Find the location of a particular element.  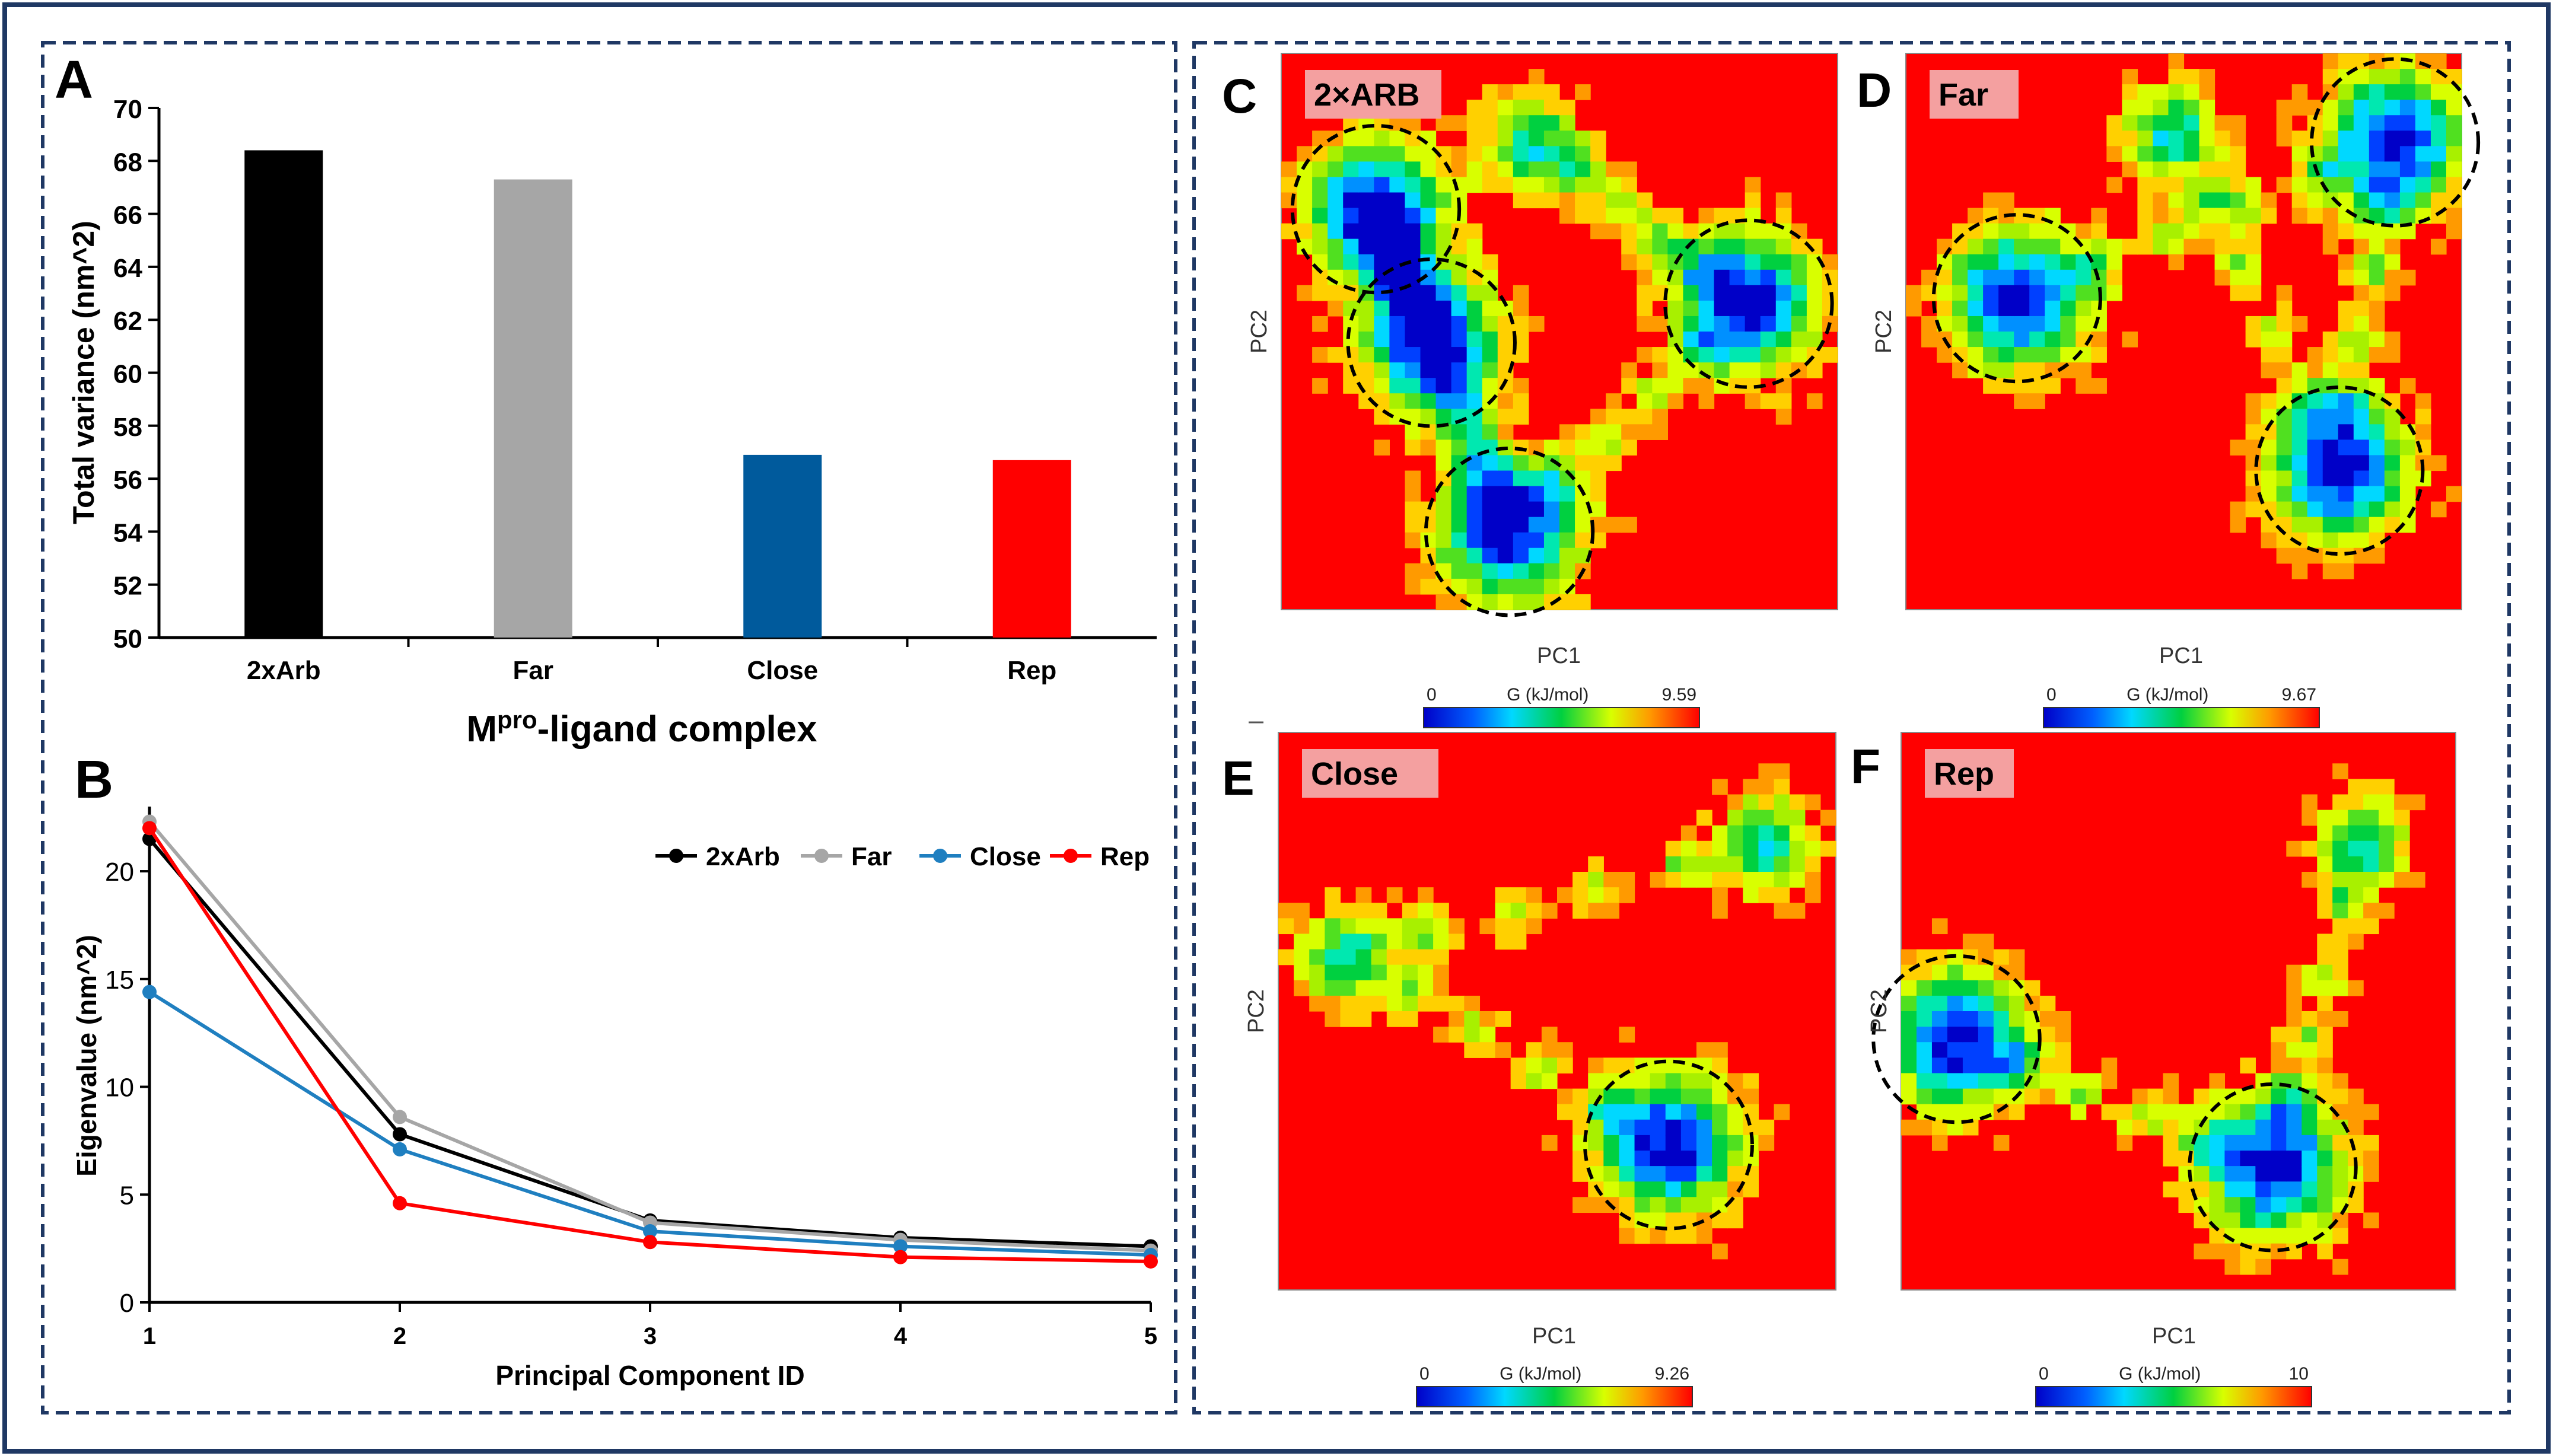

x-tick-label: 4 is located at coordinates (901, 1336).